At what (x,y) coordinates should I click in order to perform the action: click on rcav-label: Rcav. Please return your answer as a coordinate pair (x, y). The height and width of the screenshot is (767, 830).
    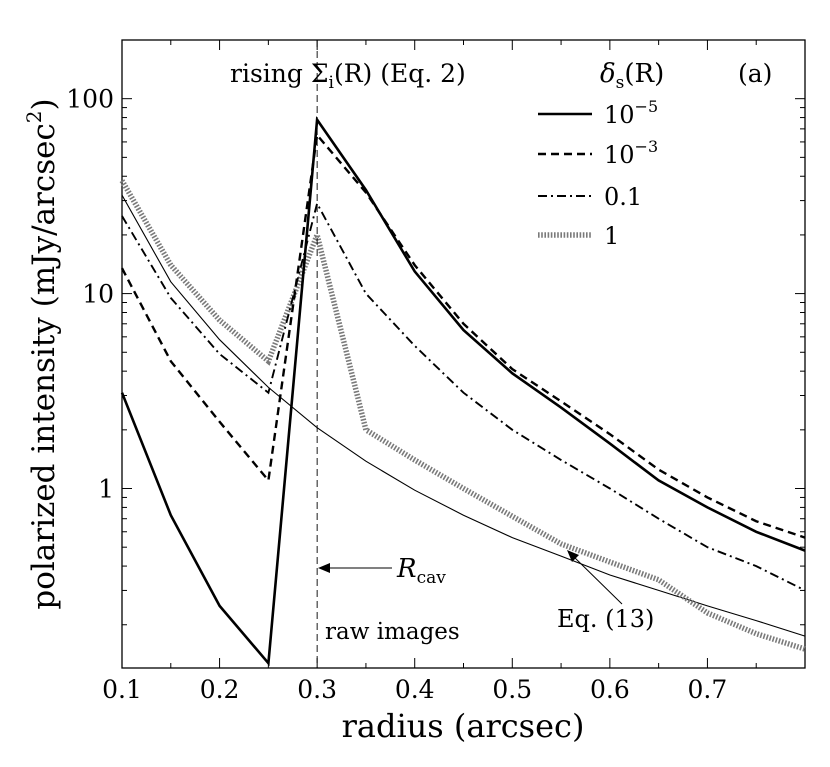
    Looking at the image, I should click on (421, 571).